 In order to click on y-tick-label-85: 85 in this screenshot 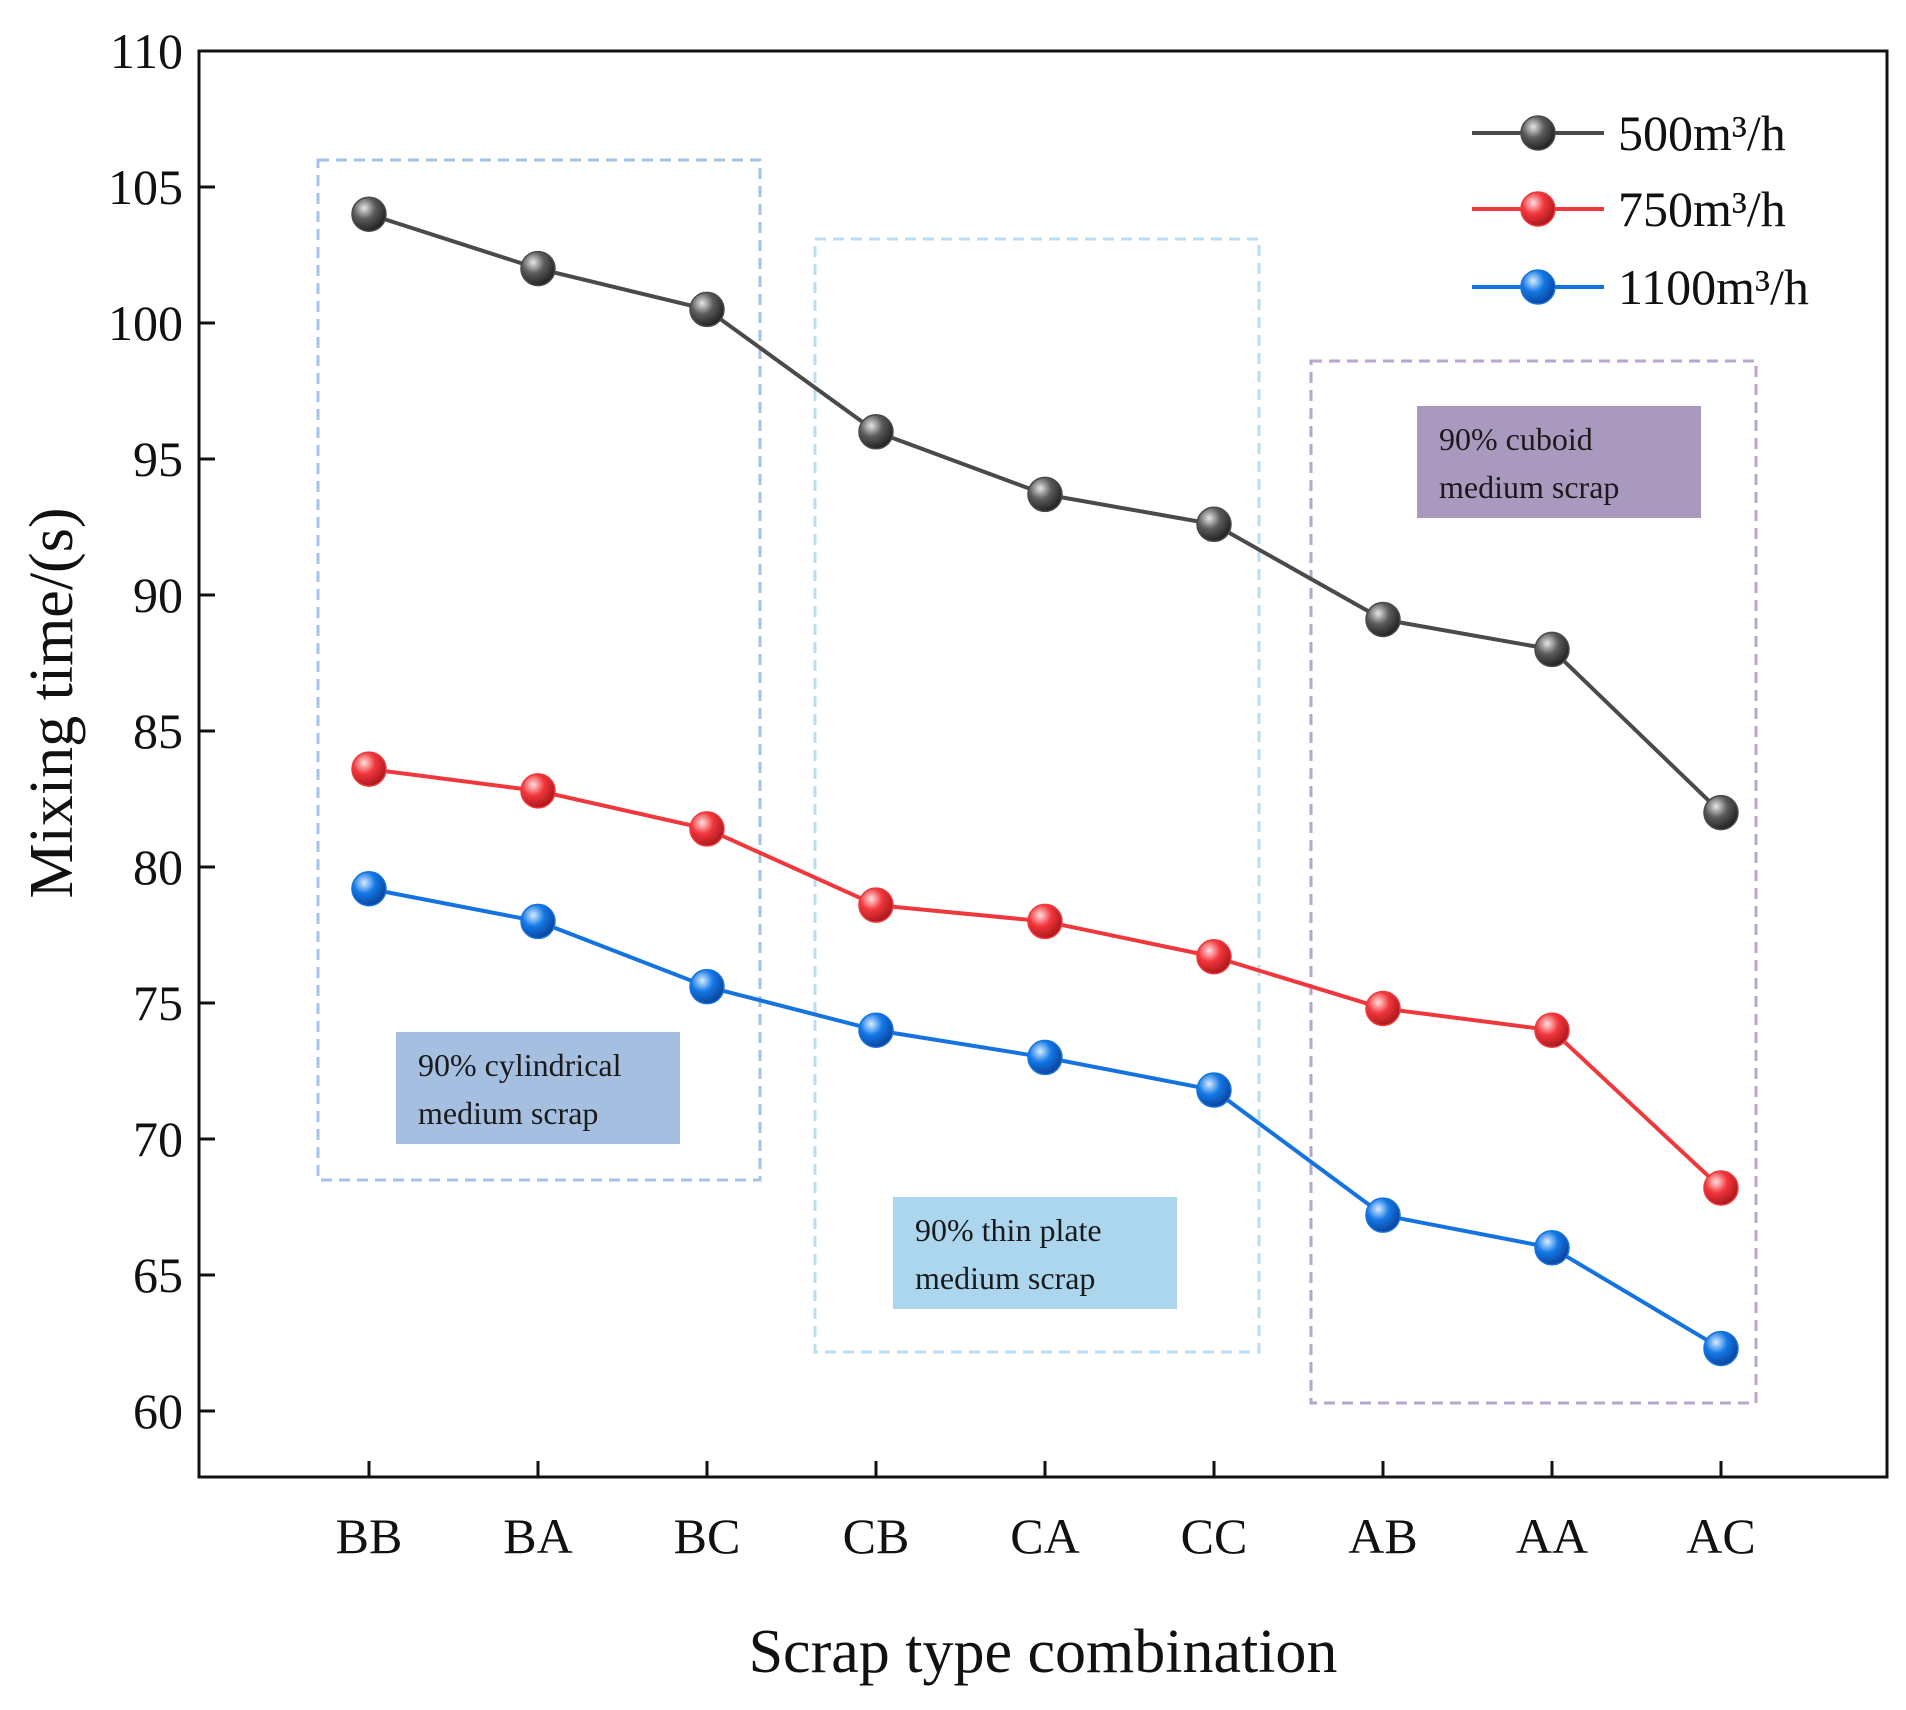, I will do `click(158, 731)`.